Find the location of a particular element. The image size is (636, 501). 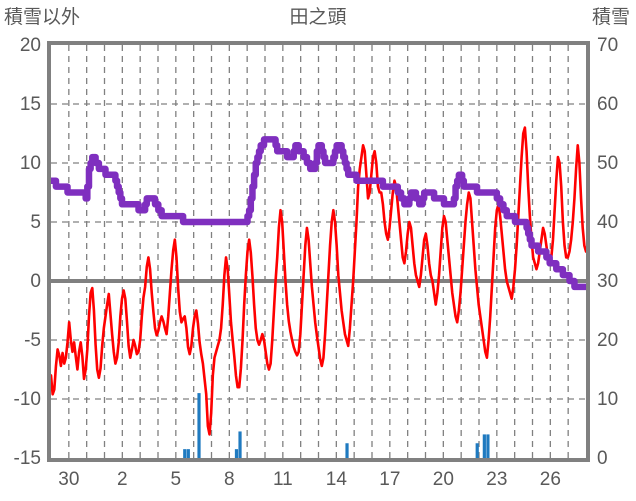

left-axis-tick-5: 5 is located at coordinates (35, 222).